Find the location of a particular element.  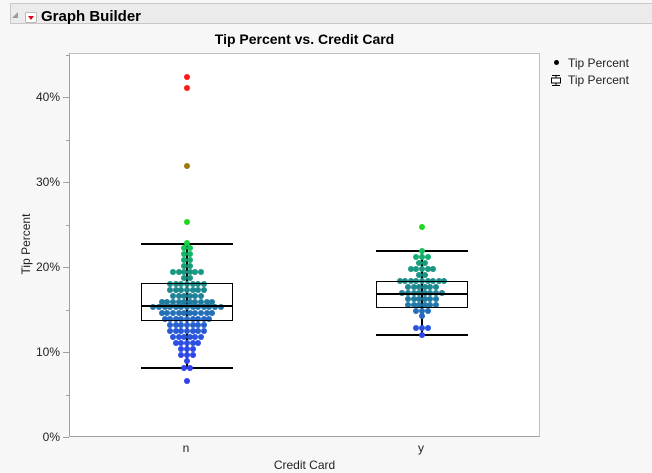

x-tick-y: y is located at coordinates (421, 448).